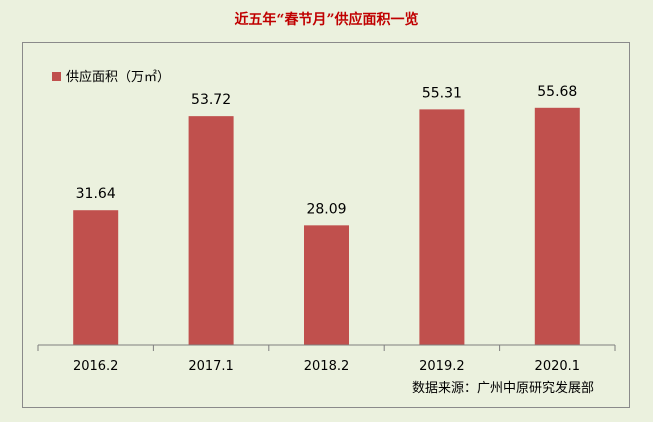  What do you see at coordinates (96, 194) in the screenshot?
I see `data-label: 31.64` at bounding box center [96, 194].